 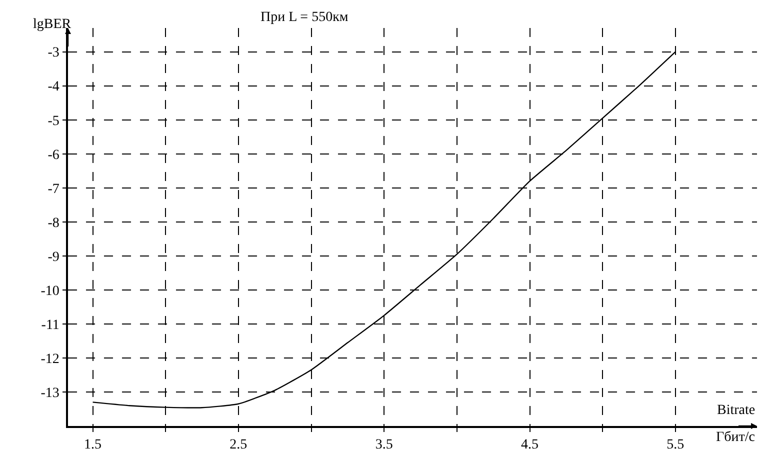 What do you see at coordinates (52, 24) in the screenshot?
I see `y-axis-title: lgBER` at bounding box center [52, 24].